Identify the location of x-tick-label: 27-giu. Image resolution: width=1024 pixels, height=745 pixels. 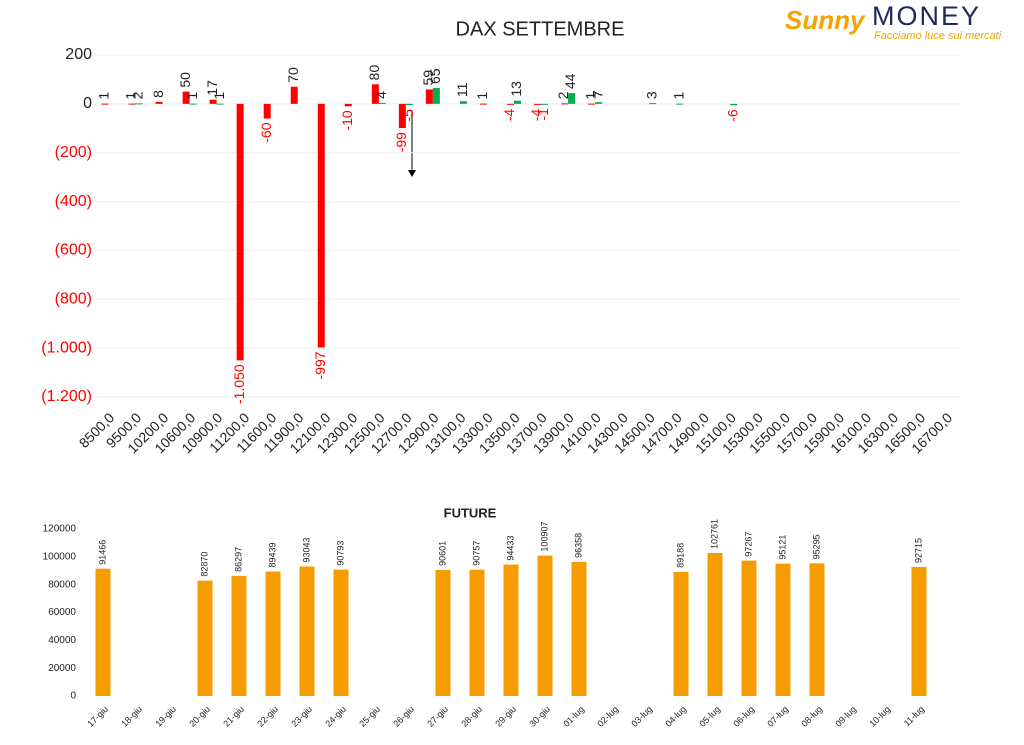
(437, 716).